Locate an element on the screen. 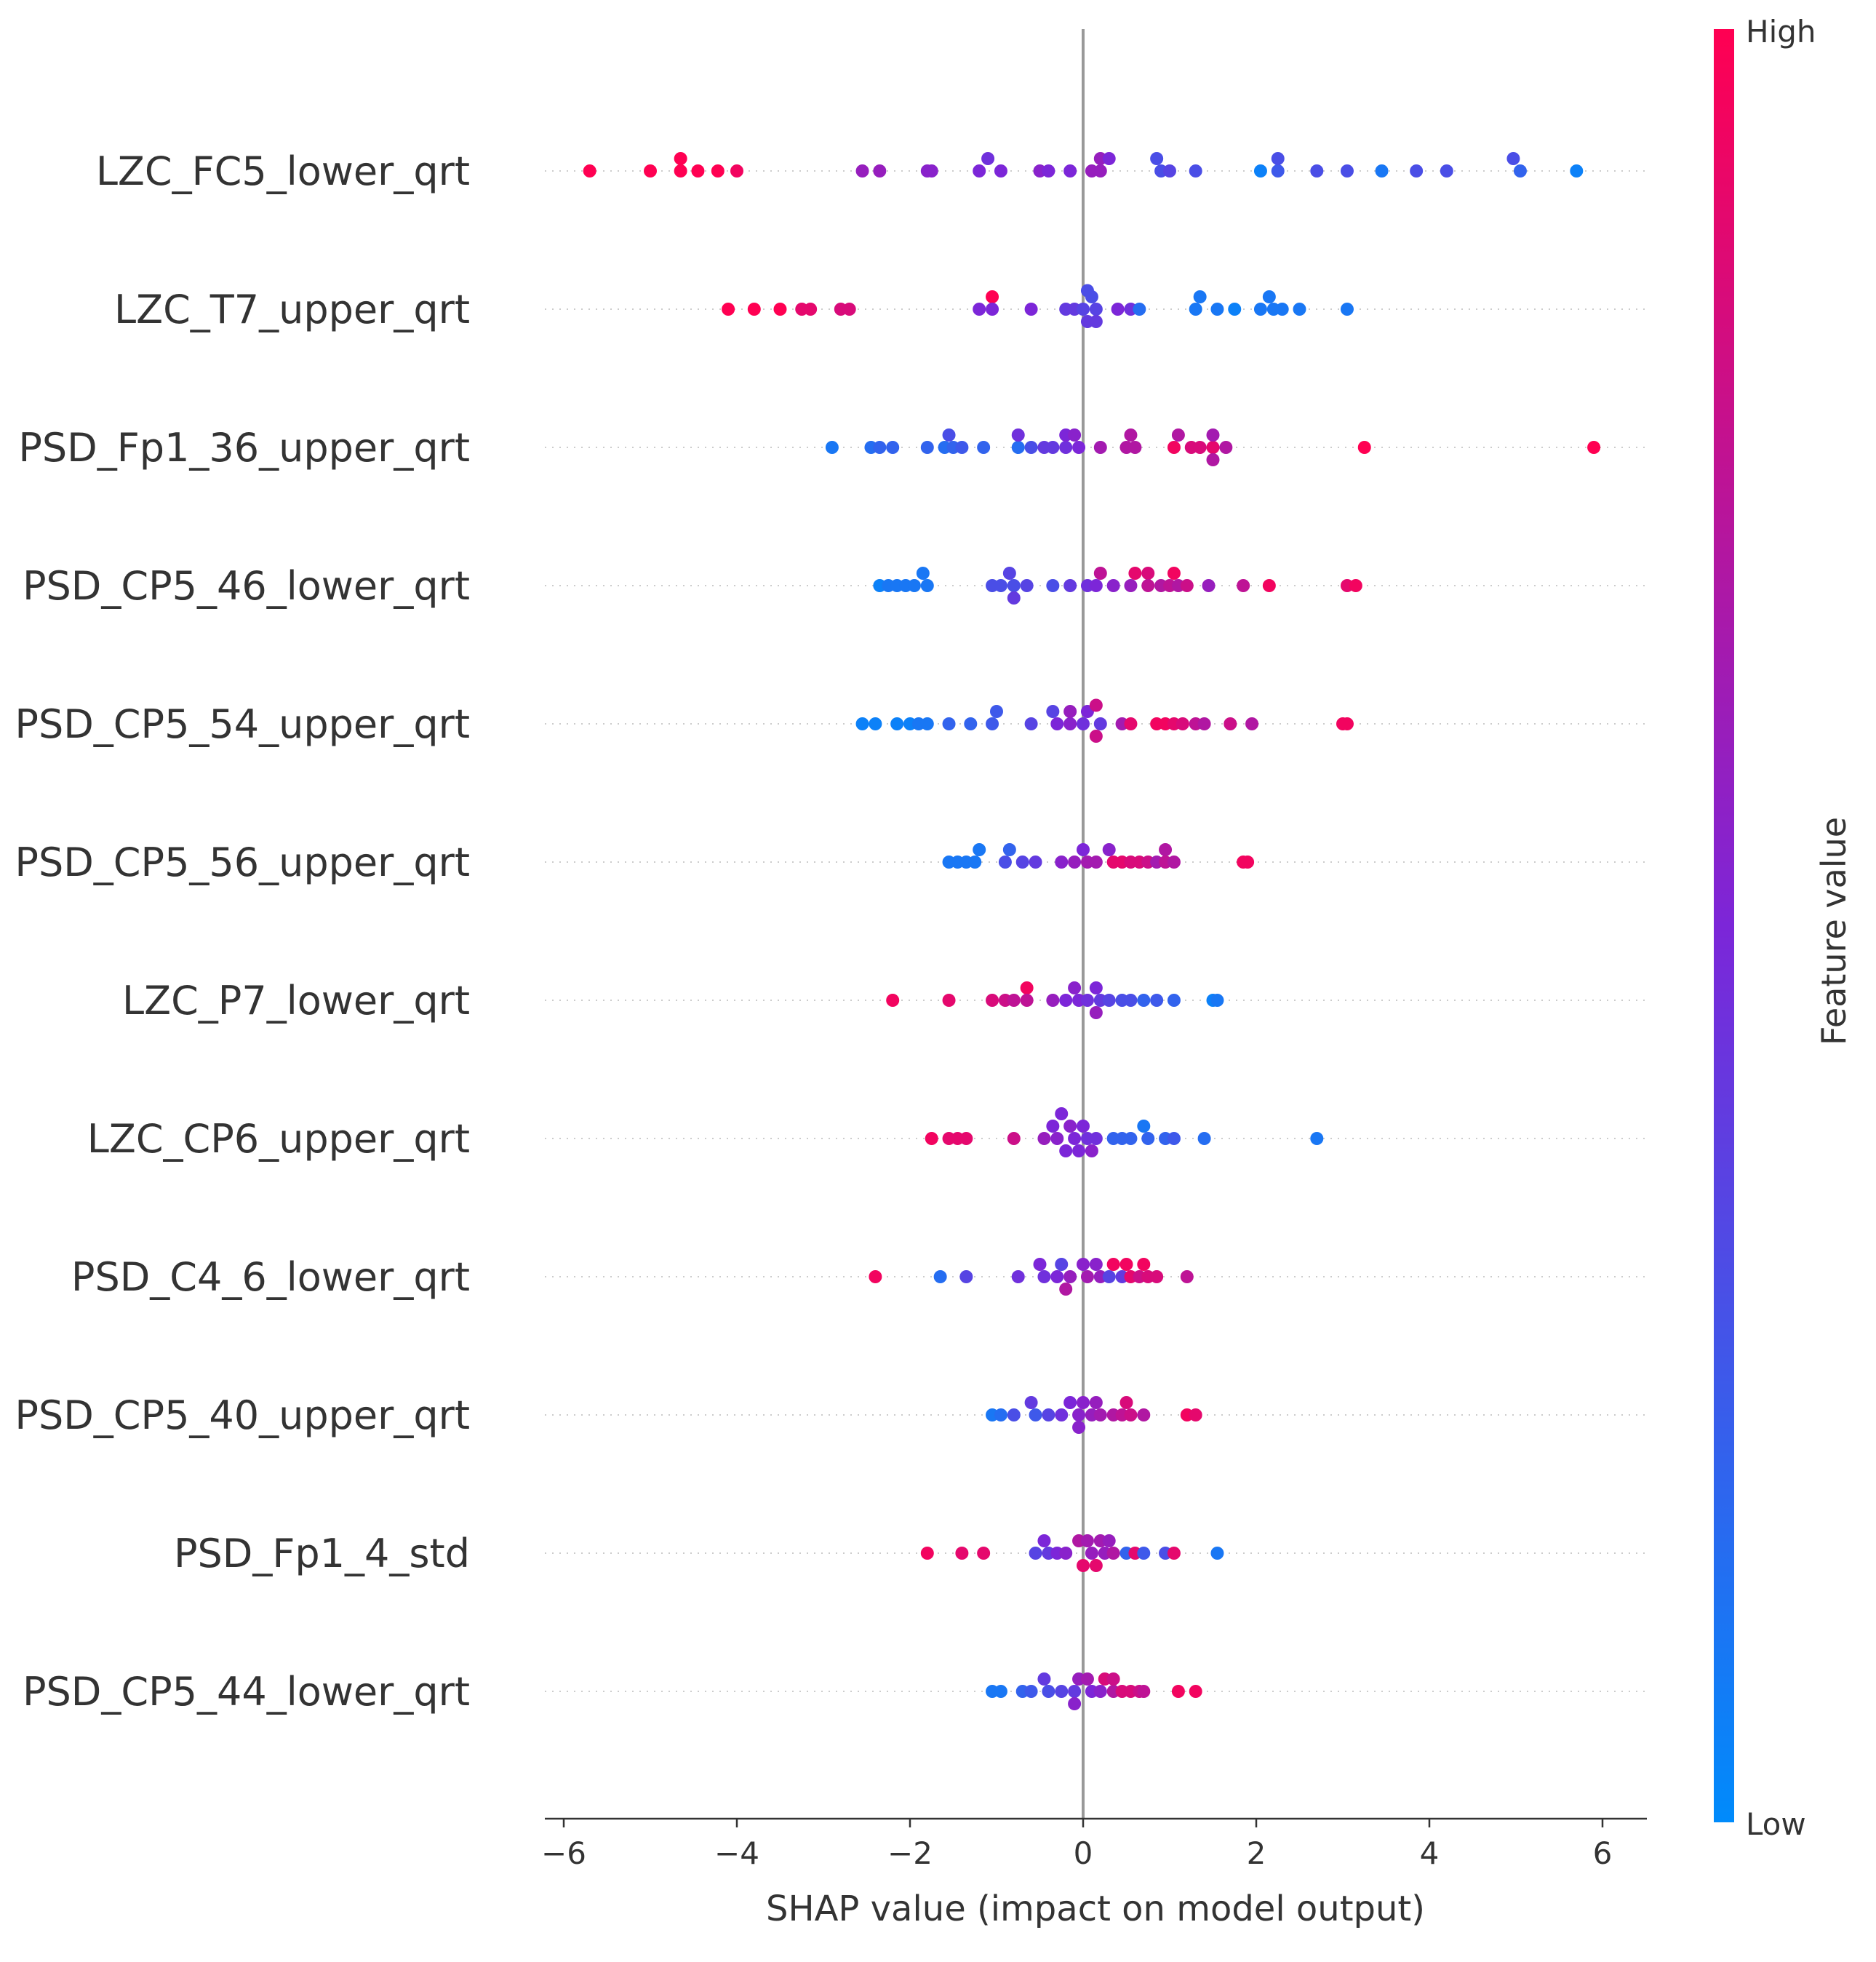  x-tick-label: 2 is located at coordinates (1257, 1853).